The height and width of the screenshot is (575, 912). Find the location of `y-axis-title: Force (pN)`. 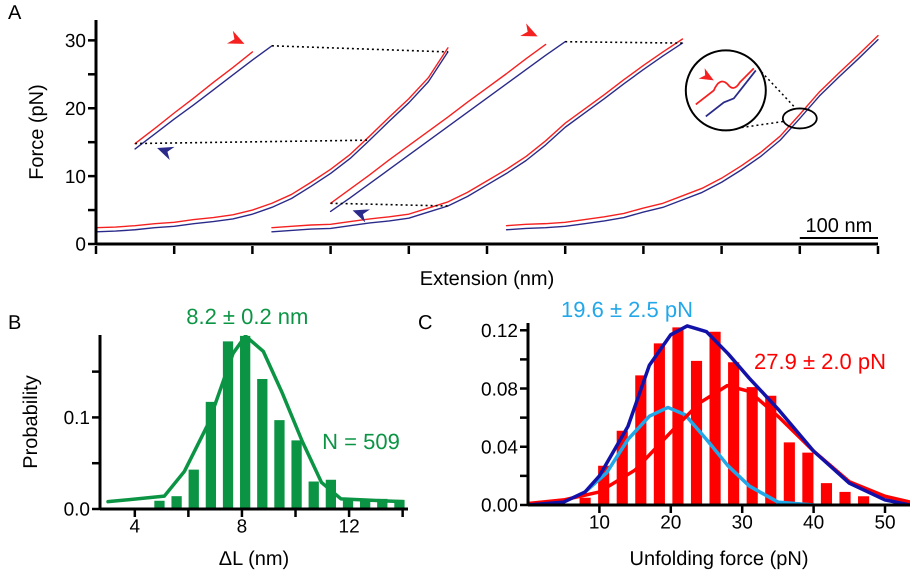

y-axis-title: Force (pN) is located at coordinates (37, 132).